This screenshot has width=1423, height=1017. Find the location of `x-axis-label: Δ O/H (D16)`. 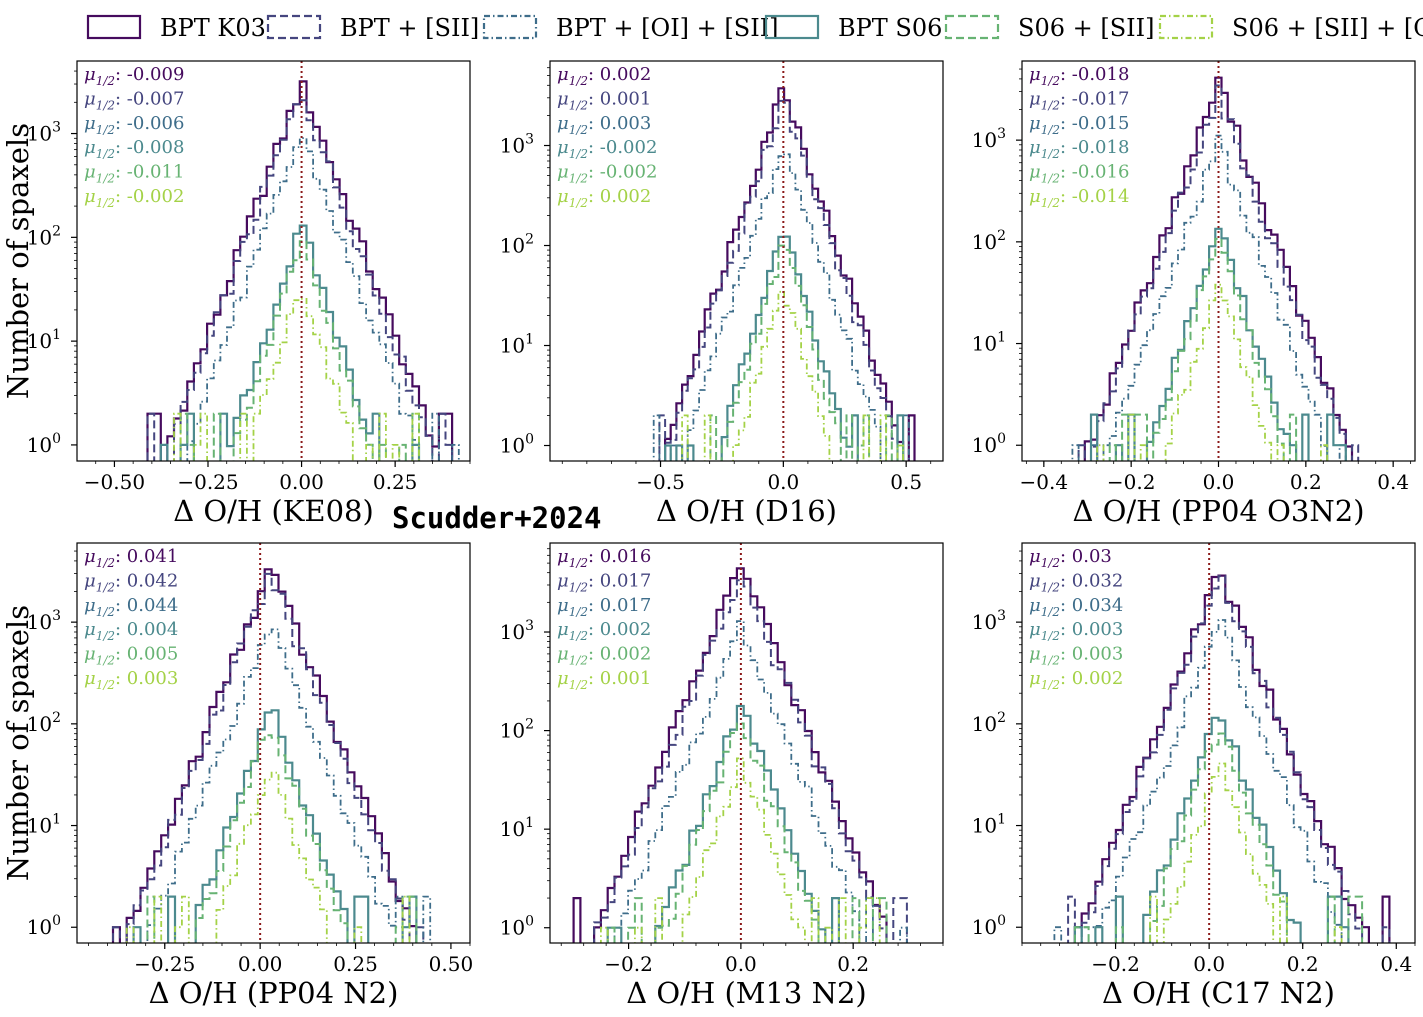

x-axis-label: Δ O/H (D16) is located at coordinates (746, 511).